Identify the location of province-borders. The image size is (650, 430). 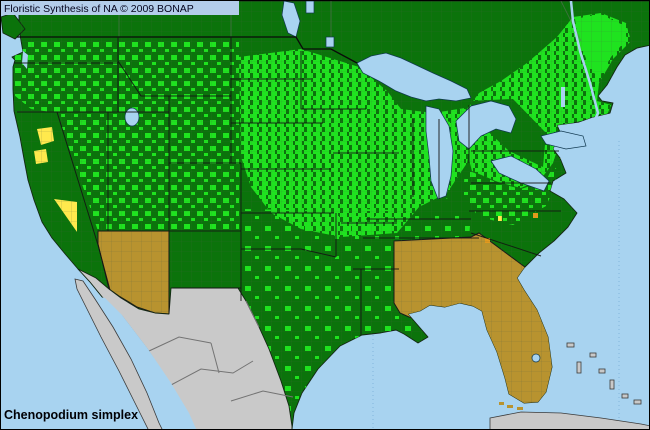
(350, 25).